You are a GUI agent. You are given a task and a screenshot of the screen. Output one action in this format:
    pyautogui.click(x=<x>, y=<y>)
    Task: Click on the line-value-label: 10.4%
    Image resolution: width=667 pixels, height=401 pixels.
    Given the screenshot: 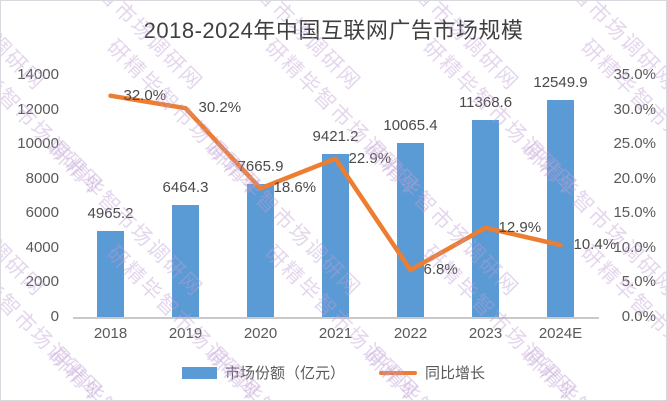 What is the action you would take?
    pyautogui.click(x=595, y=245)
    